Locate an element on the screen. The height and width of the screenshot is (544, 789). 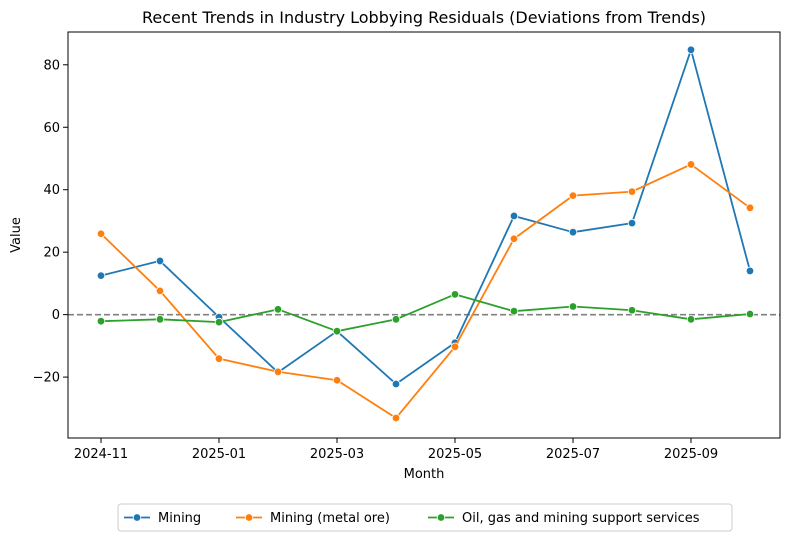
x-tick-label: 2025-09 is located at coordinates (691, 454).